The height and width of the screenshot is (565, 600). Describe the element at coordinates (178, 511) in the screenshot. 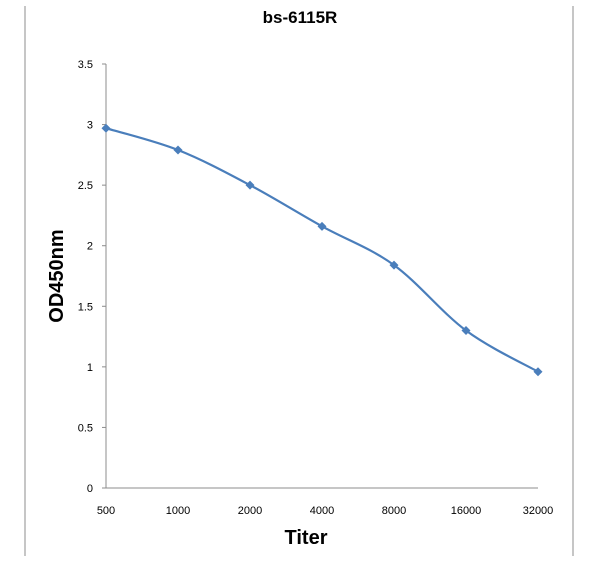

I see `x-tick-label: 1000` at that location.